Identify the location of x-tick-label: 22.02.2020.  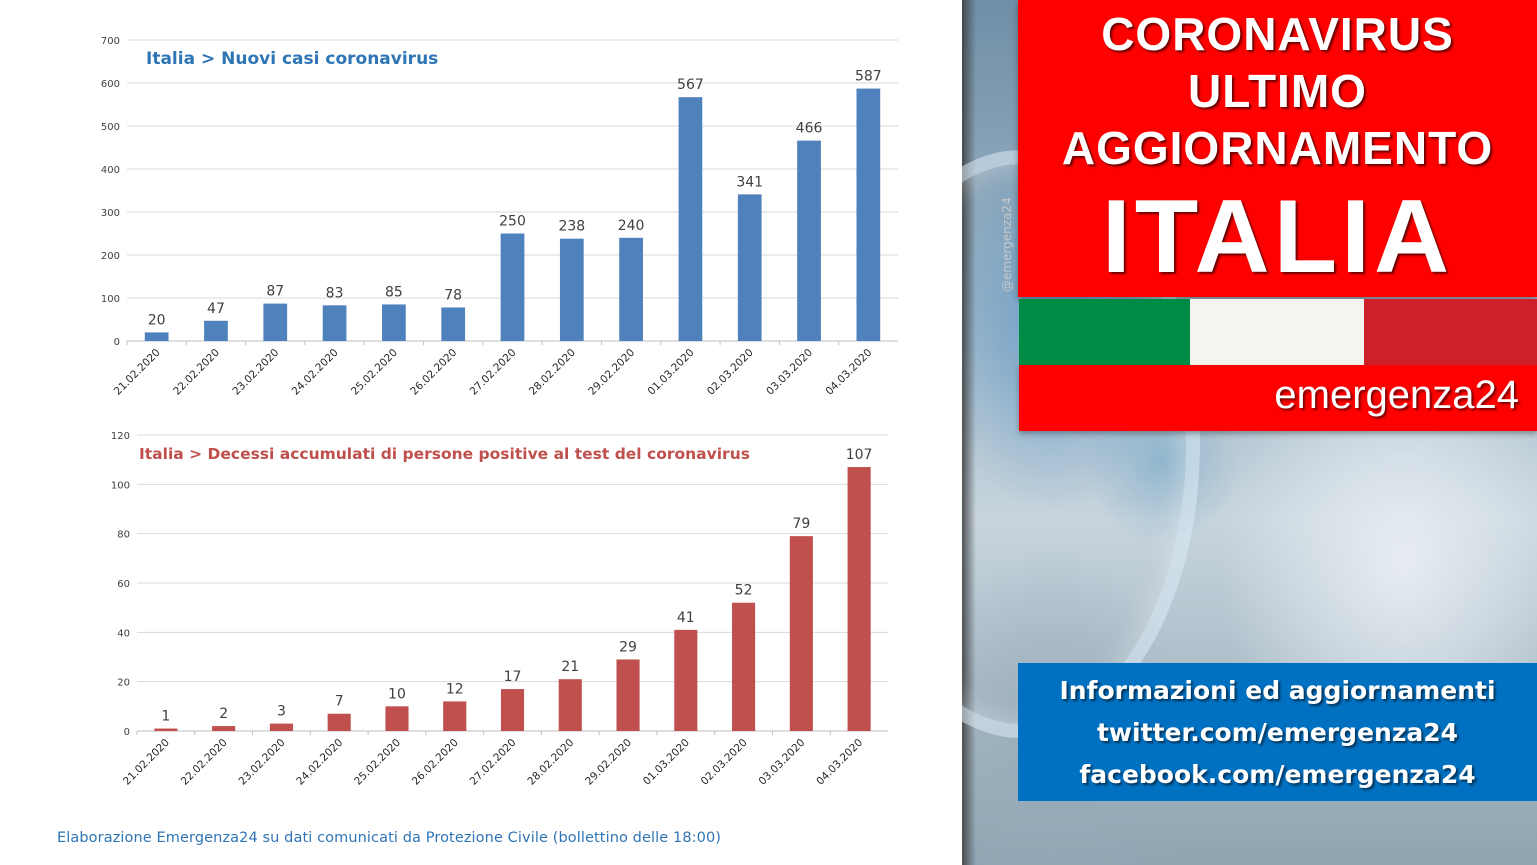
(204, 762).